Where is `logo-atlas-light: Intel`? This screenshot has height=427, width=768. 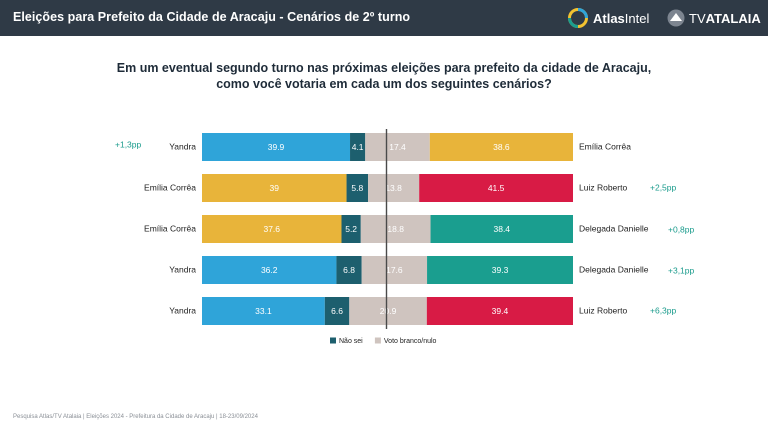
logo-atlas-light: Intel is located at coordinates (637, 18).